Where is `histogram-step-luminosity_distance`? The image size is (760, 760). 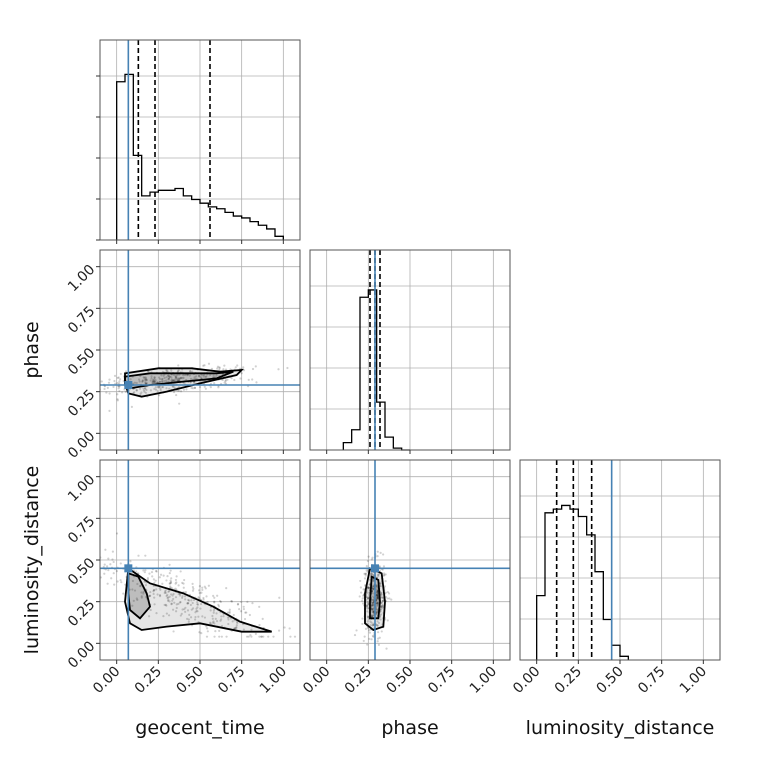
histogram-step-luminosity_distance is located at coordinates (582, 582).